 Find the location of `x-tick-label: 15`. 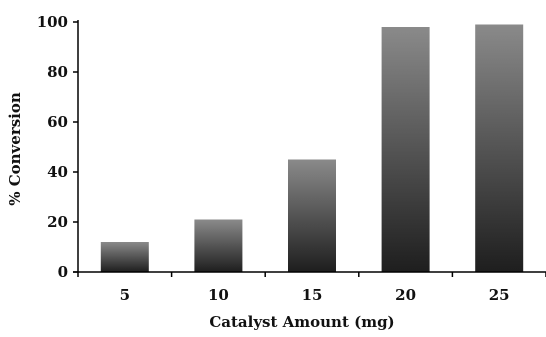

x-tick-label: 15 is located at coordinates (312, 295).